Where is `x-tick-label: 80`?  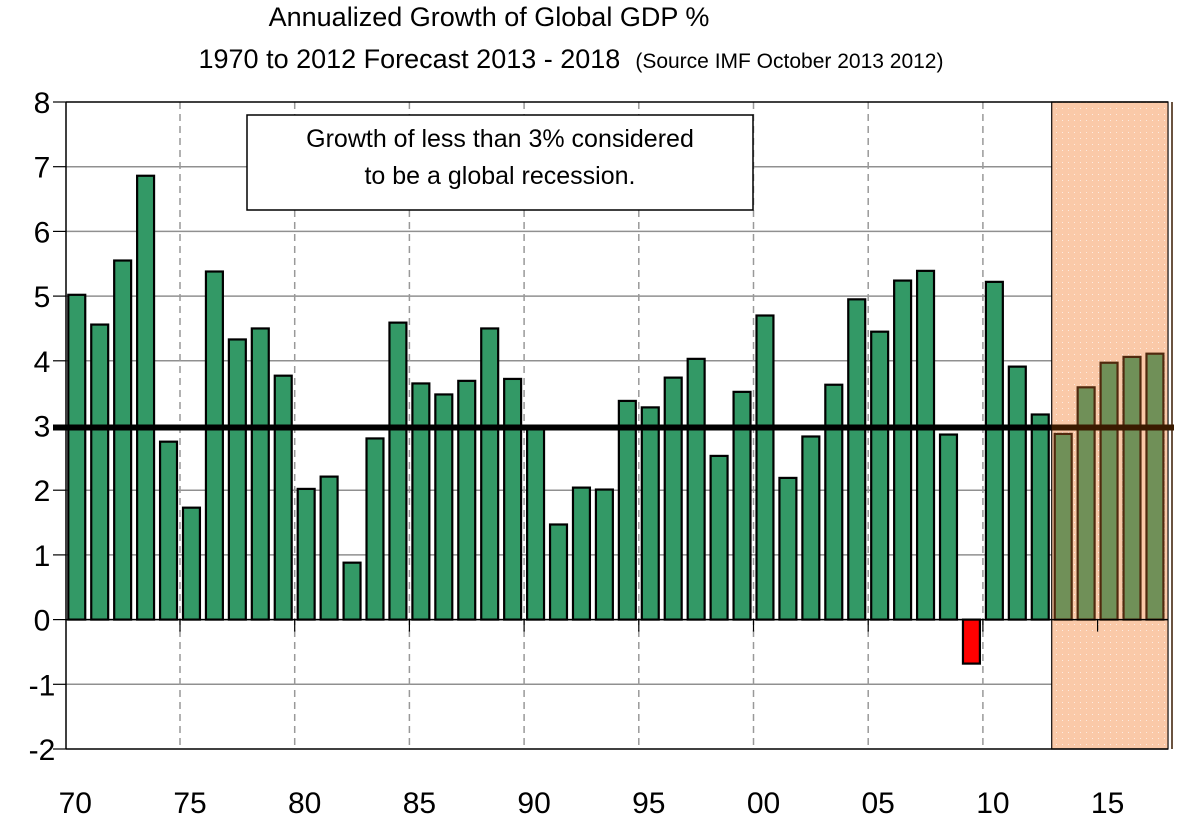
x-tick-label: 80 is located at coordinates (304, 803).